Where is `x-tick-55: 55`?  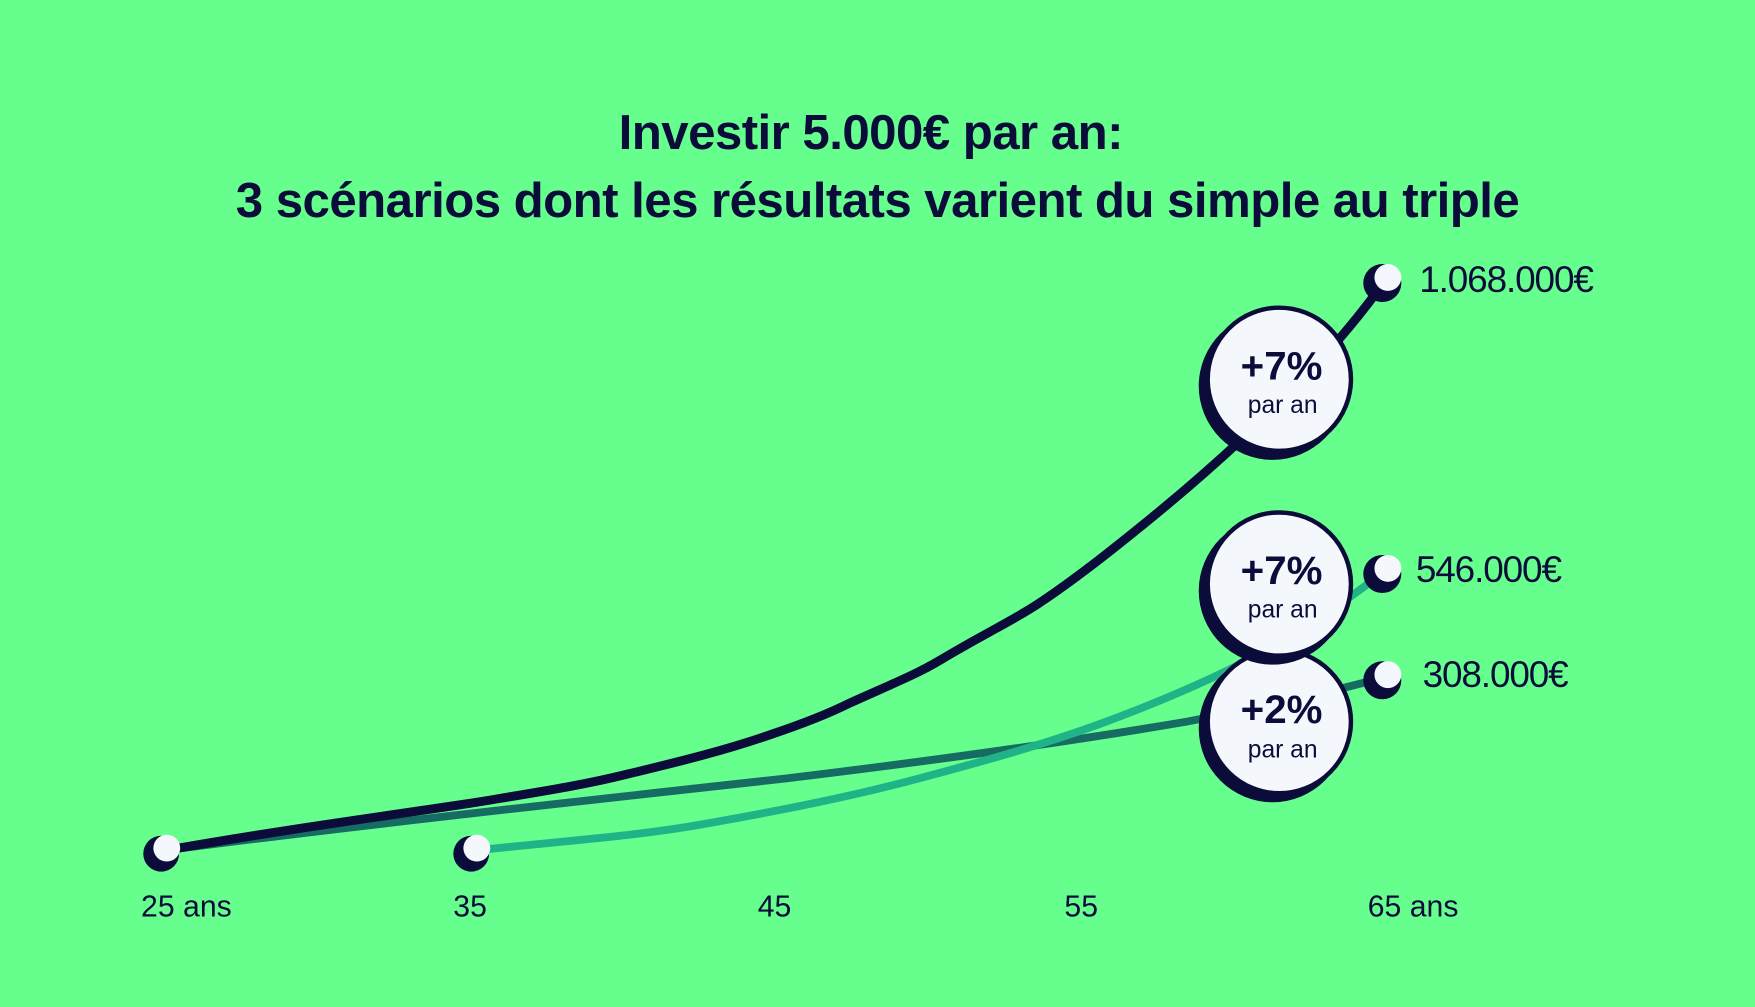
x-tick-55: 55 is located at coordinates (1081, 906).